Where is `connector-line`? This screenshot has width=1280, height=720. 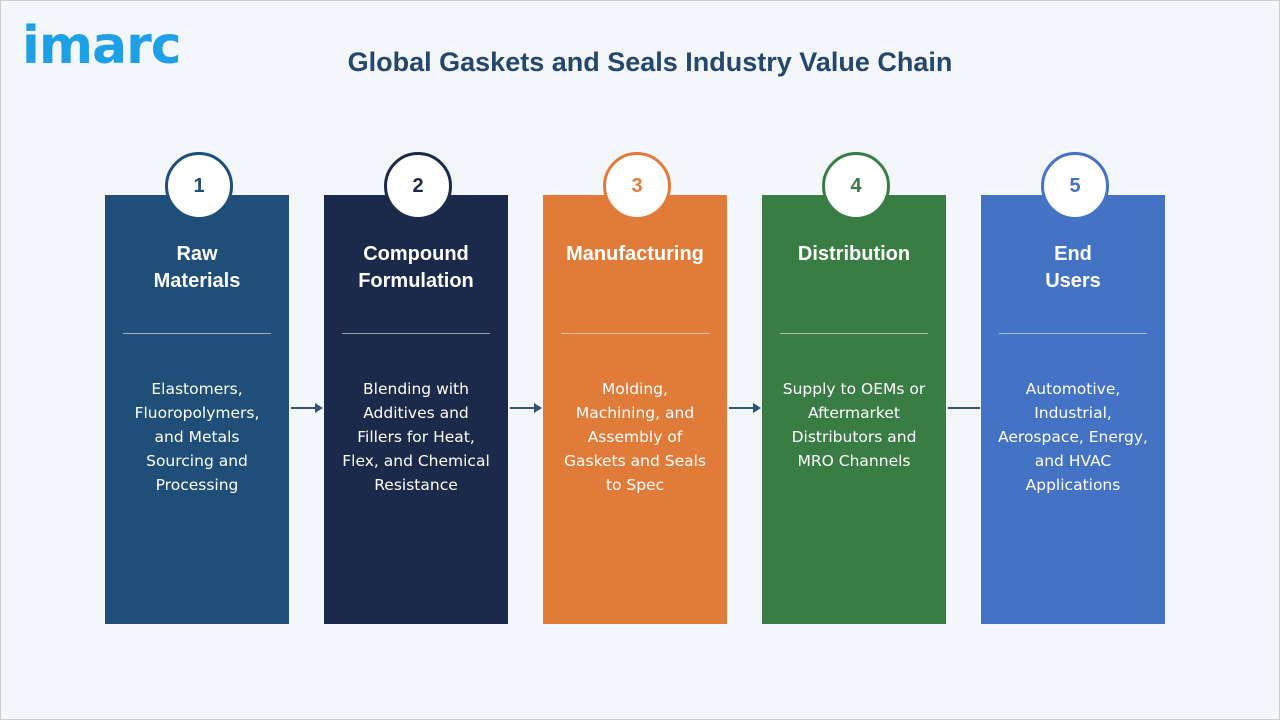
connector-line is located at coordinates (964, 408).